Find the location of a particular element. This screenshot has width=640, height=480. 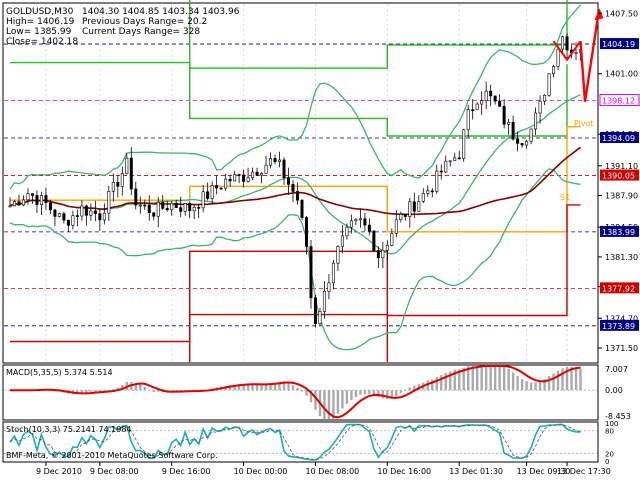

close-label: Close= 1402.18 is located at coordinates (42, 42).